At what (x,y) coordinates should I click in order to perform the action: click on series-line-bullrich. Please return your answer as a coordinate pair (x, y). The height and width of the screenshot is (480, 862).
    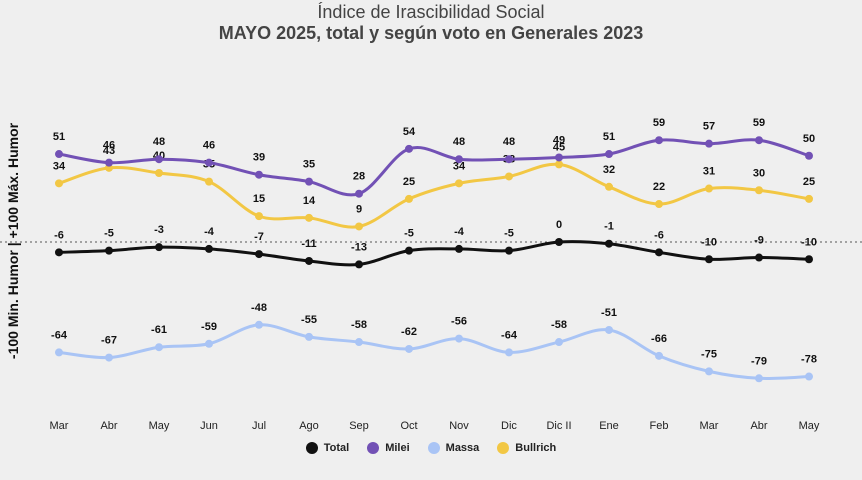
    Looking at the image, I should click on (434, 195).